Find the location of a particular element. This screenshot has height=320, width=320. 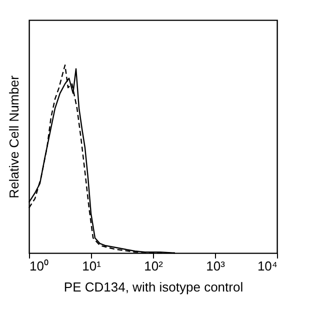

x-axis-title: PE CD134, with isotype control is located at coordinates (154, 287).